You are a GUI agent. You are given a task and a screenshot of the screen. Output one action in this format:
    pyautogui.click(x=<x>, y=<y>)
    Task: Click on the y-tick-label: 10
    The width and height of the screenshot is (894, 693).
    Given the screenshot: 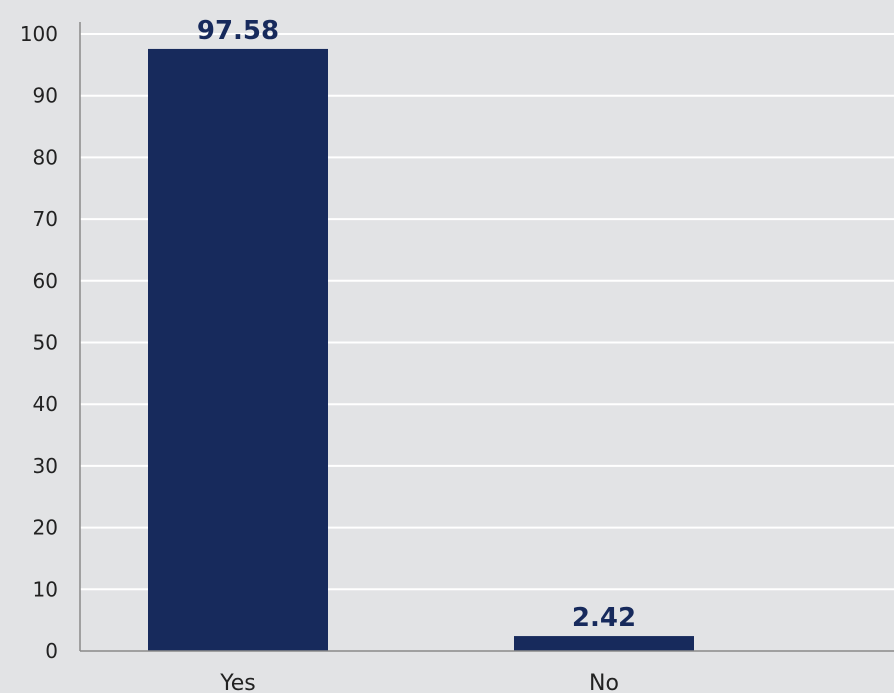 What is the action you would take?
    pyautogui.click(x=45, y=589)
    